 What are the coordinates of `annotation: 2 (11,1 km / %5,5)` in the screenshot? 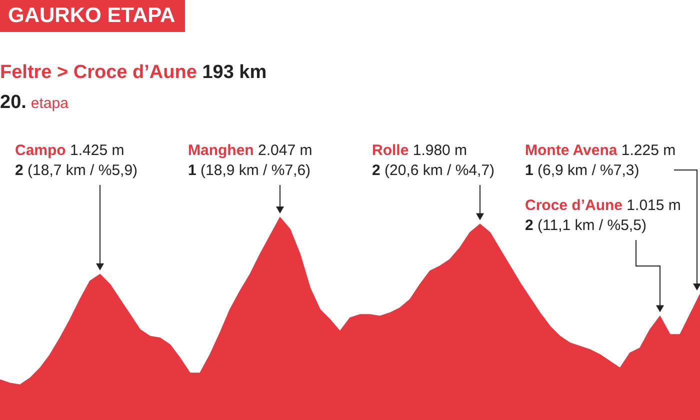 It's located at (585, 225).